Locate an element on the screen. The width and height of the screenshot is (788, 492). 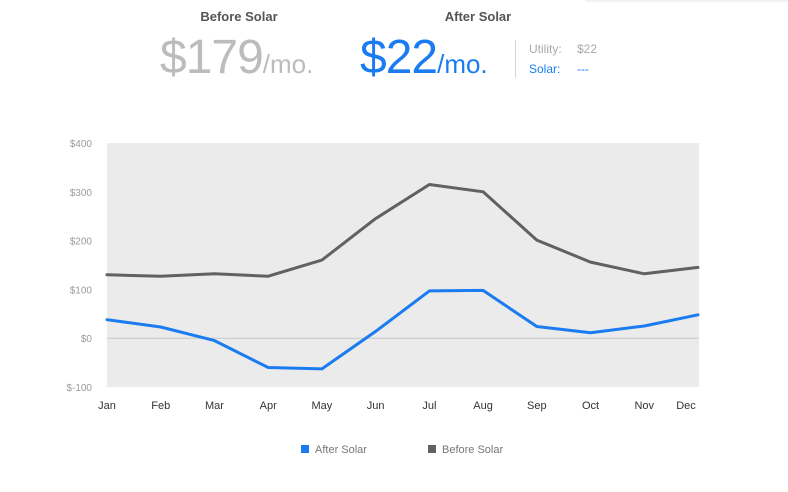
x-tick-label: Sep is located at coordinates (537, 406).